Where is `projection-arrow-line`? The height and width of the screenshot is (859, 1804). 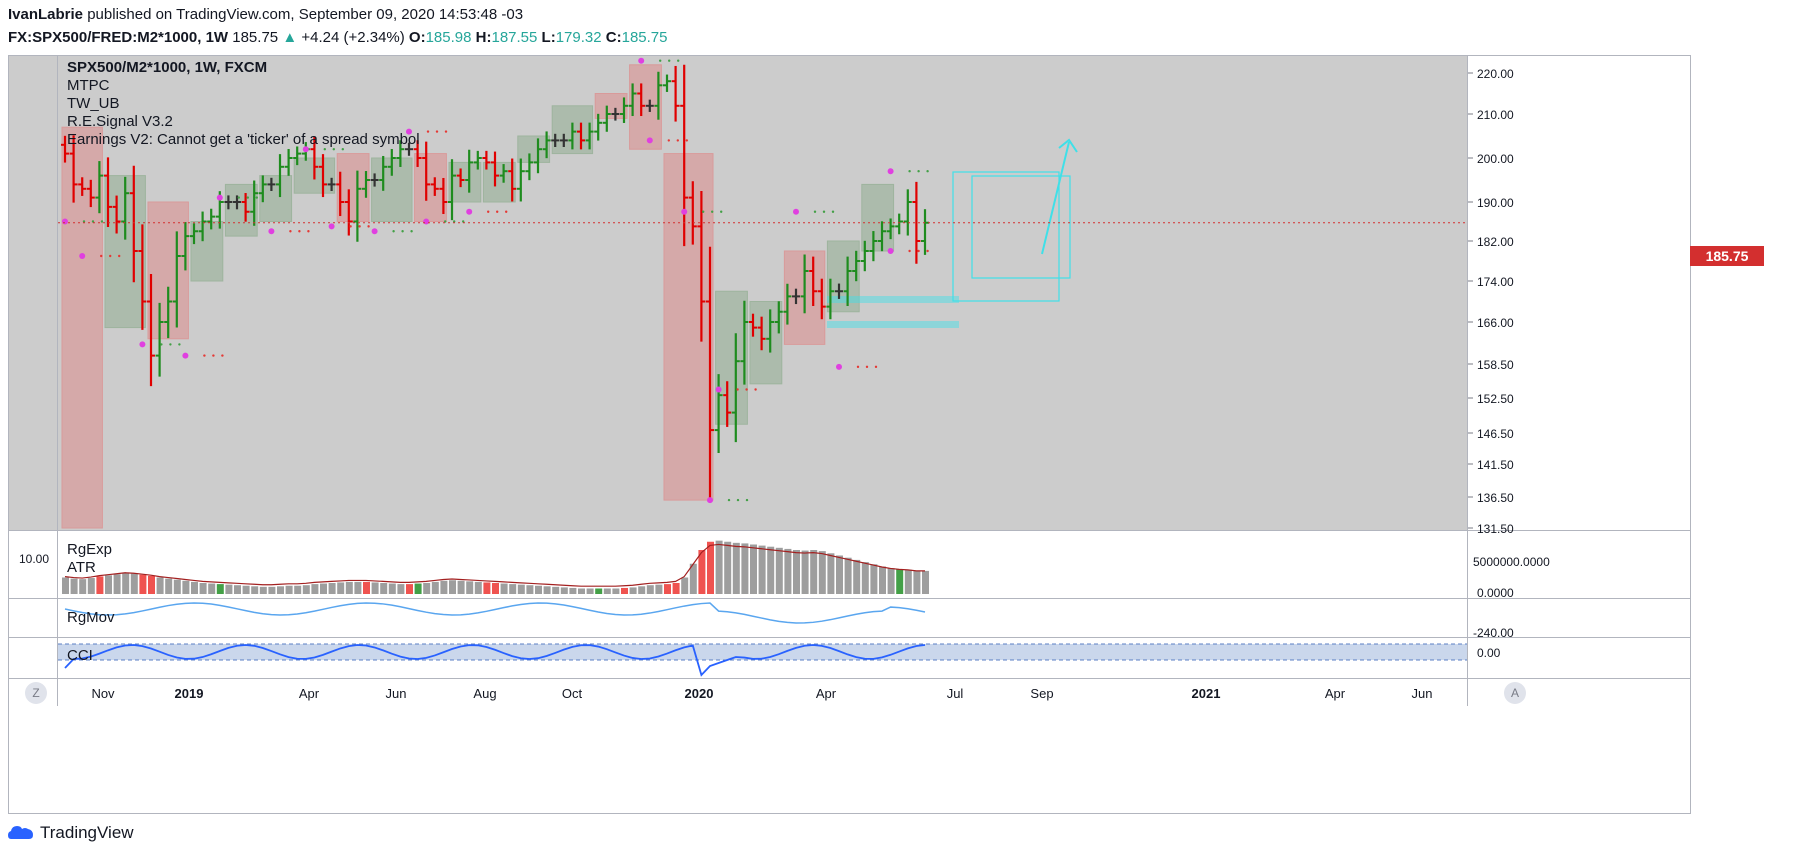 projection-arrow-line is located at coordinates (1055, 198).